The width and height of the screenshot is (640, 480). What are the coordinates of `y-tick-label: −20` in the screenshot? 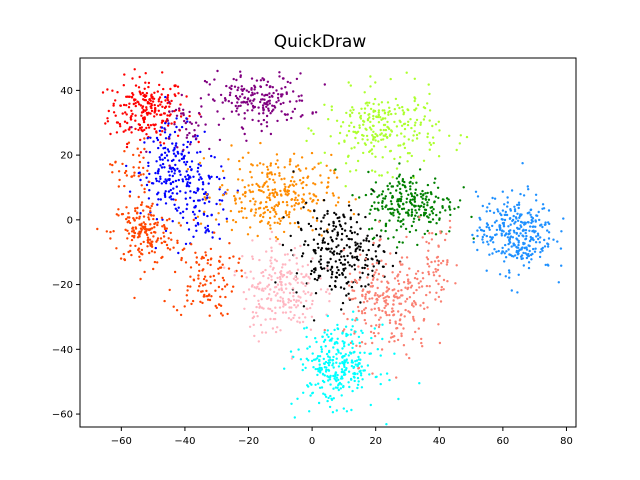 It's located at (62, 285).